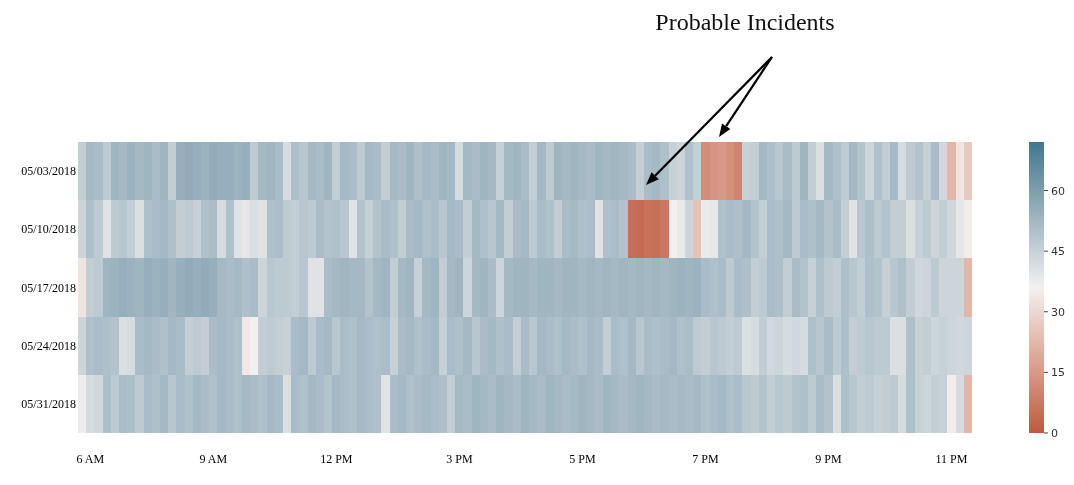 Image resolution: width=1074 pixels, height=485 pixels. What do you see at coordinates (48, 171) in the screenshot?
I see `y-tick-label: 05/03/2018` at bounding box center [48, 171].